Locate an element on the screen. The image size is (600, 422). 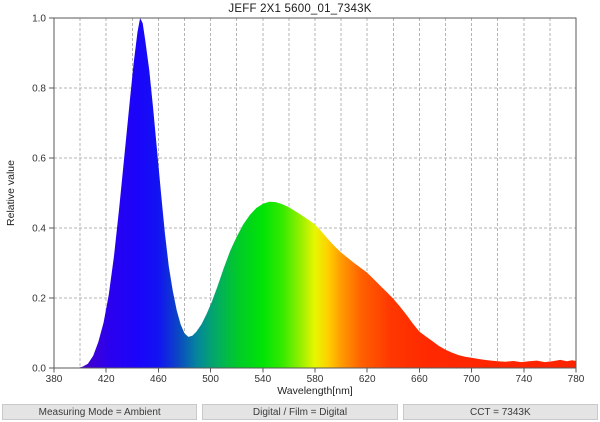
x-tick-label: 460 is located at coordinates (158, 379).